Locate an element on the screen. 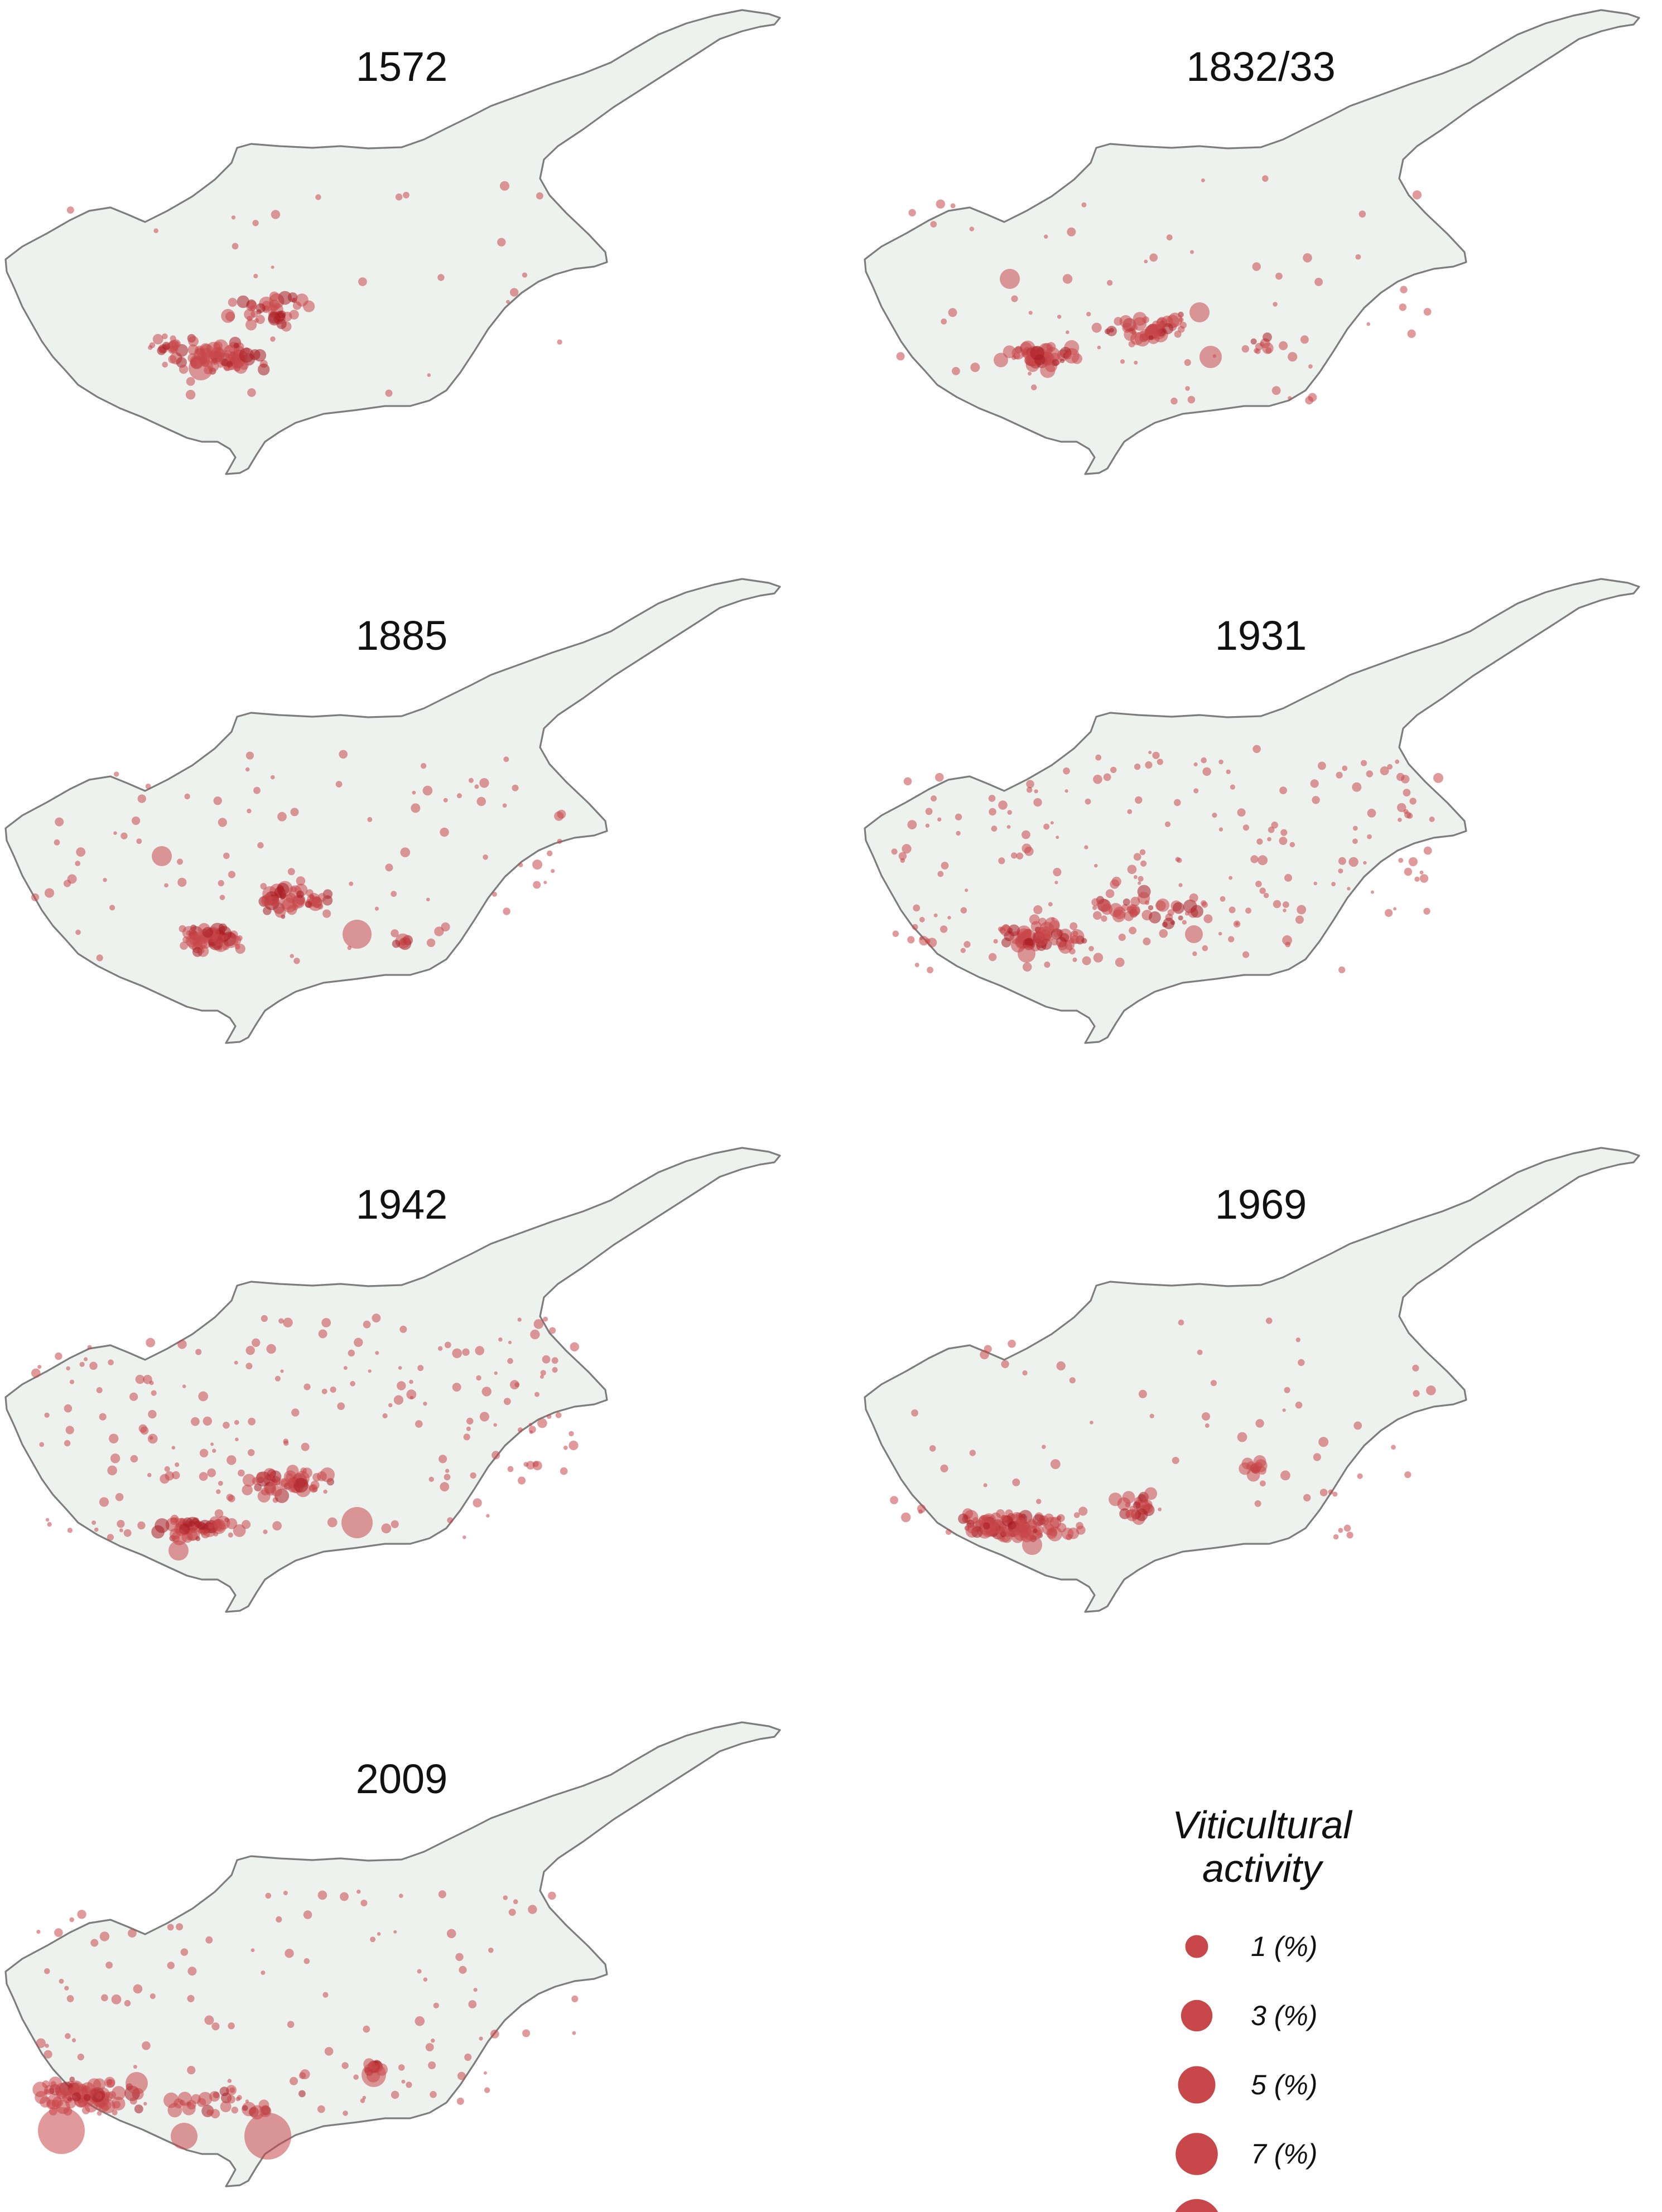  legend-symbol is located at coordinates (1196, 2205).